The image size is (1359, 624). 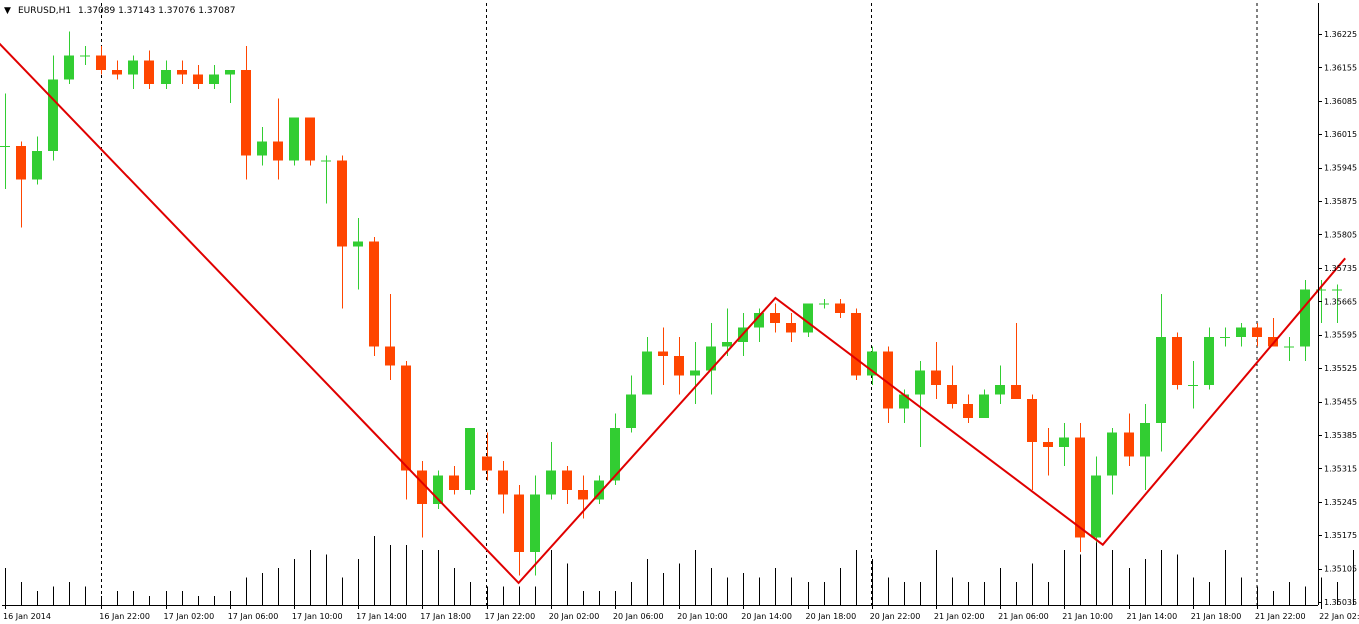 I want to click on symbol-timeframe-label: EURUSD,H1, so click(x=44, y=11).